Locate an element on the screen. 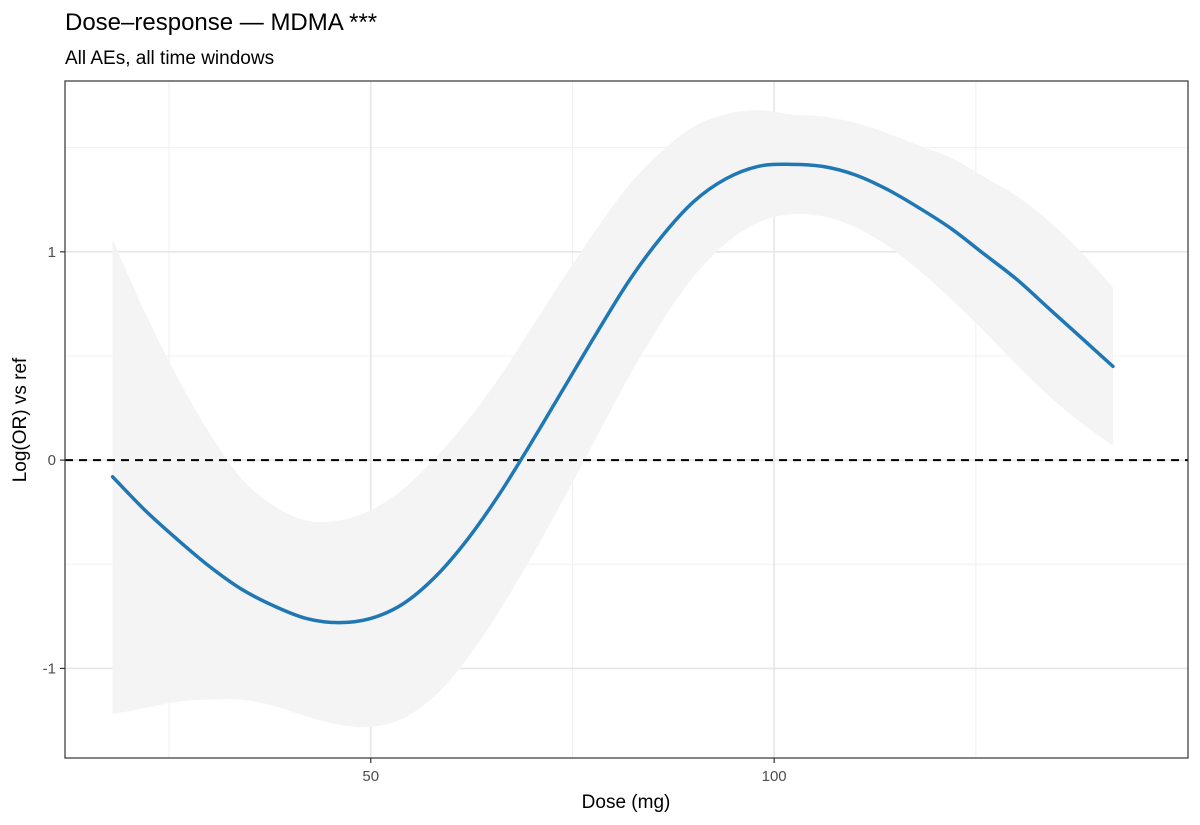 The width and height of the screenshot is (1200, 825). x-axis: 50 100 is located at coordinates (574, 771).